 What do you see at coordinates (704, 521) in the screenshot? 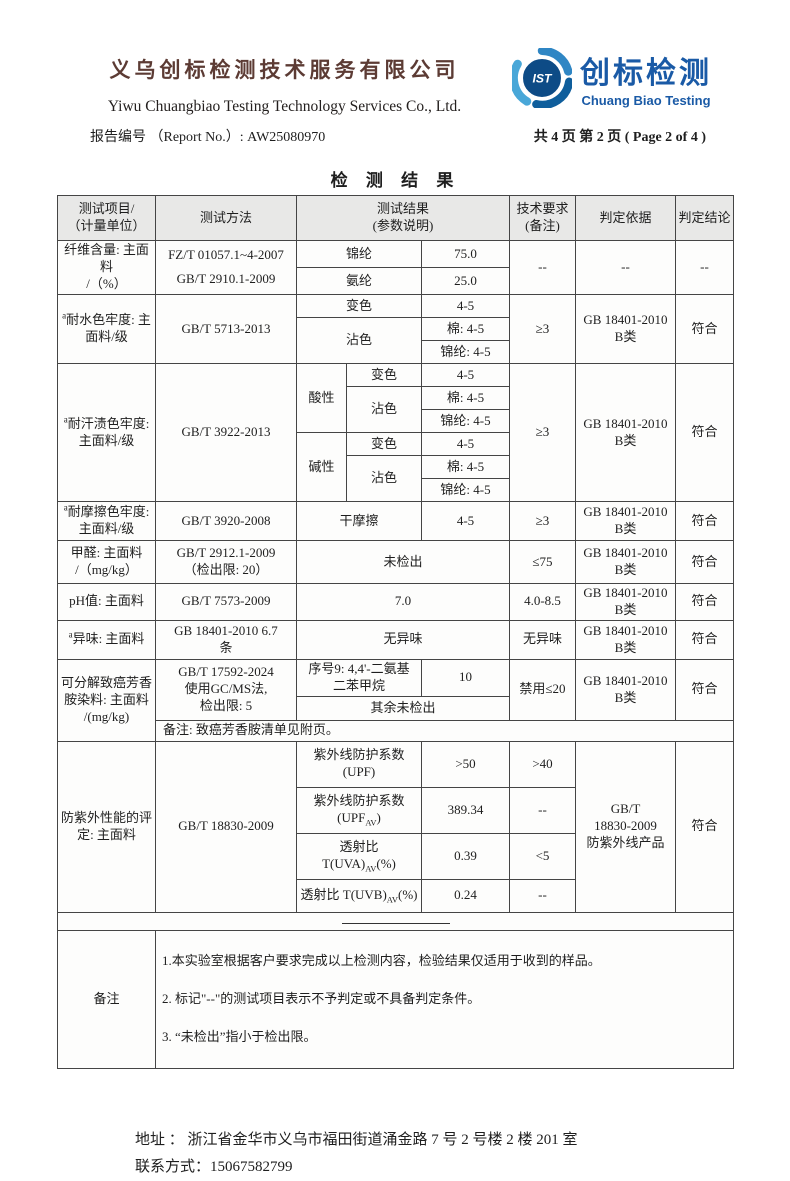
I see `cell-rub-conclusion: 符合` at bounding box center [704, 521].